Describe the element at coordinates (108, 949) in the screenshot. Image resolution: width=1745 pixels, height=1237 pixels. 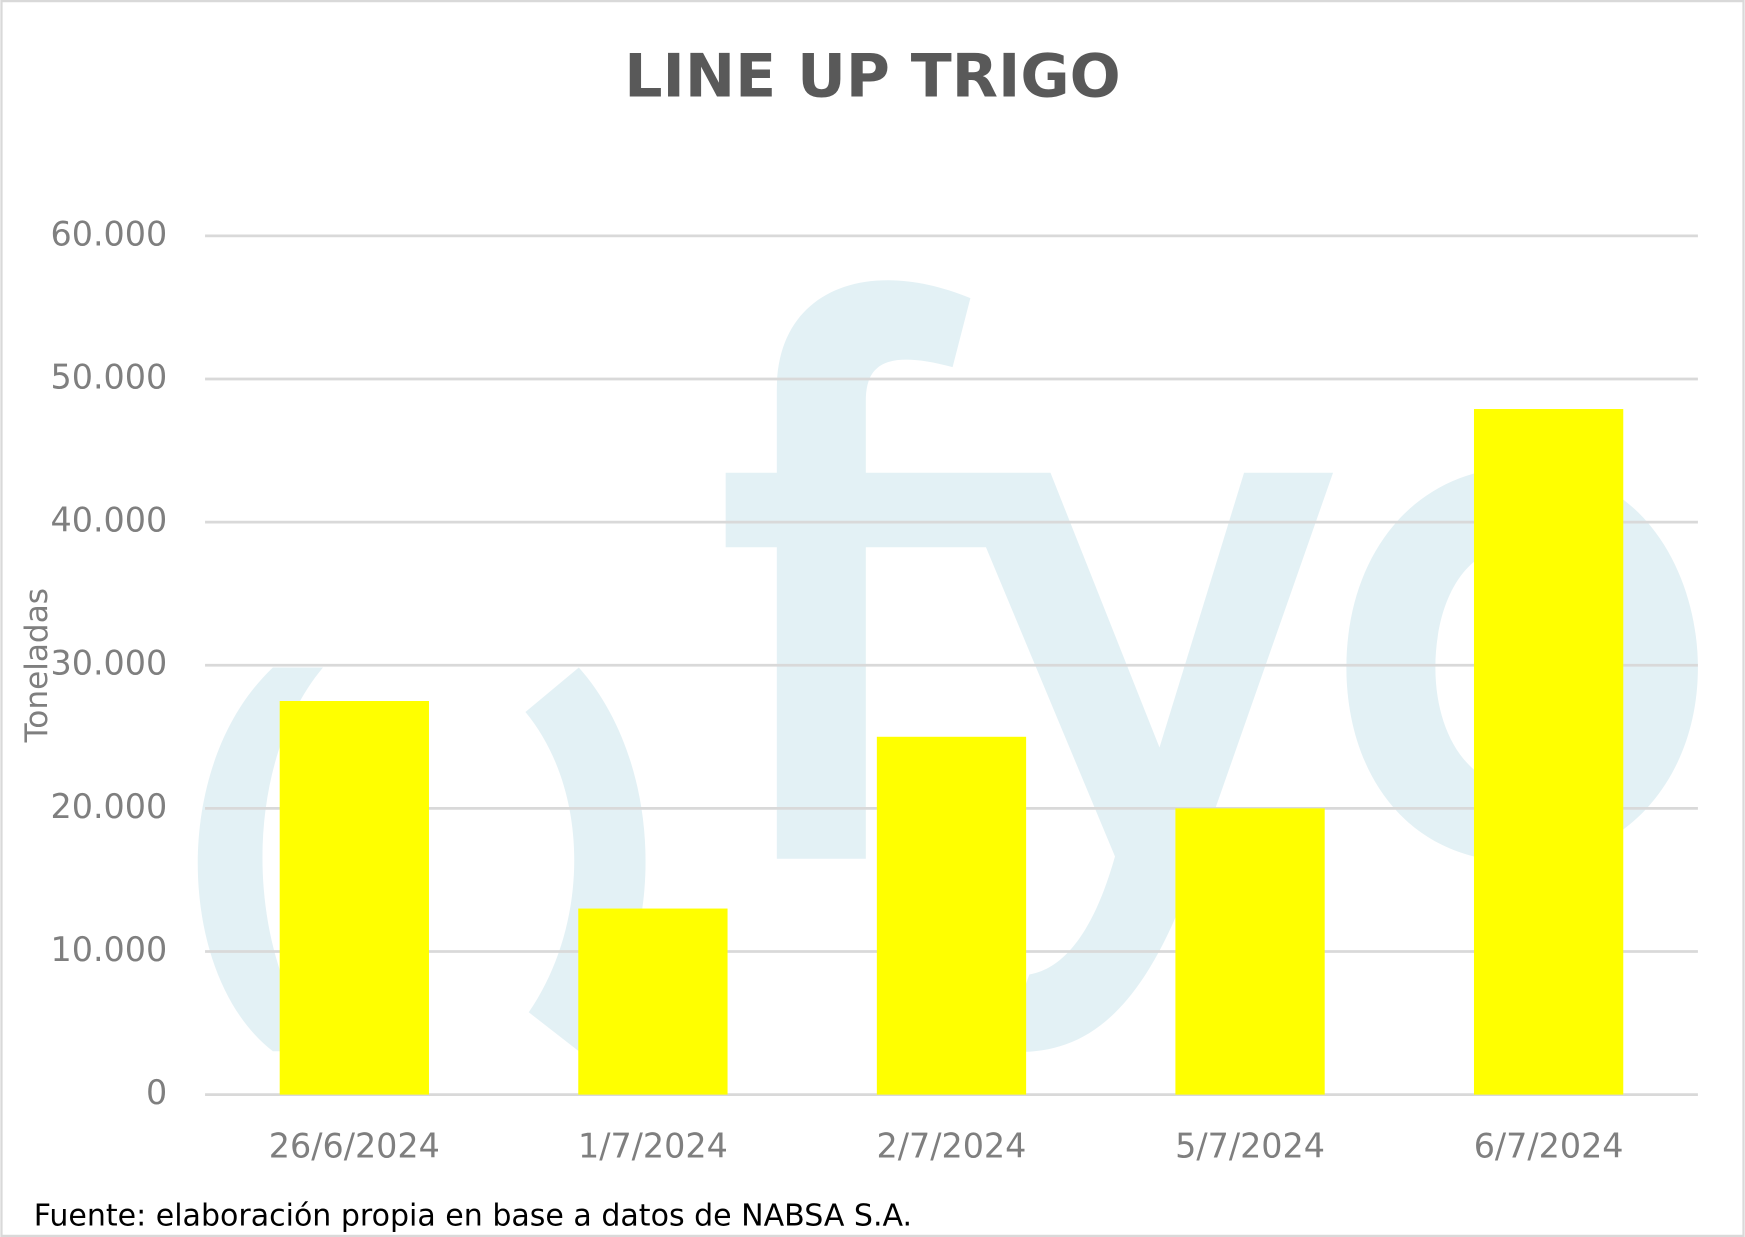
I see `y-tick-label: 10.000` at that location.